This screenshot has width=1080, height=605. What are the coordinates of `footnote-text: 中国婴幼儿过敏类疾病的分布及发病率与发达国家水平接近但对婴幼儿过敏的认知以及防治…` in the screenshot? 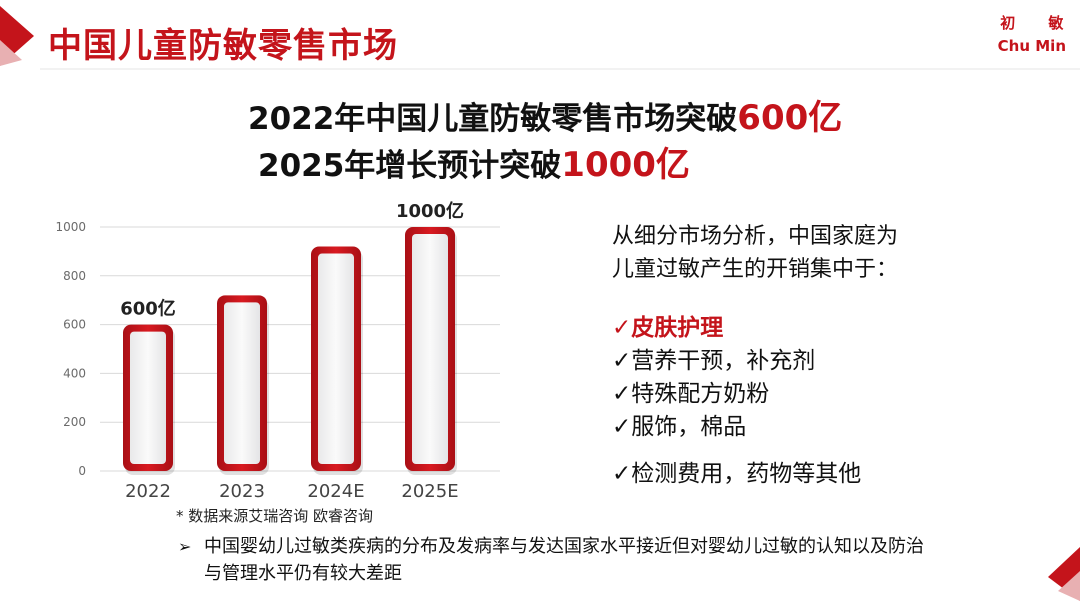 It's located at (564, 560).